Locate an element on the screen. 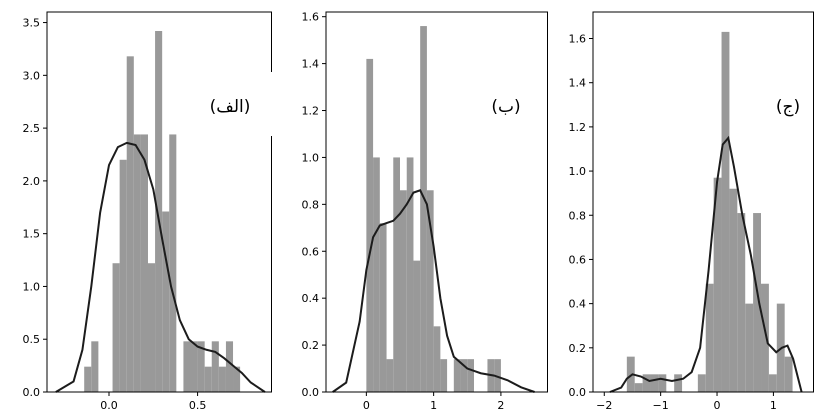 Image resolution: width=814 pixels, height=417 pixels. panel-jim-label: (ج) is located at coordinates (788, 107).